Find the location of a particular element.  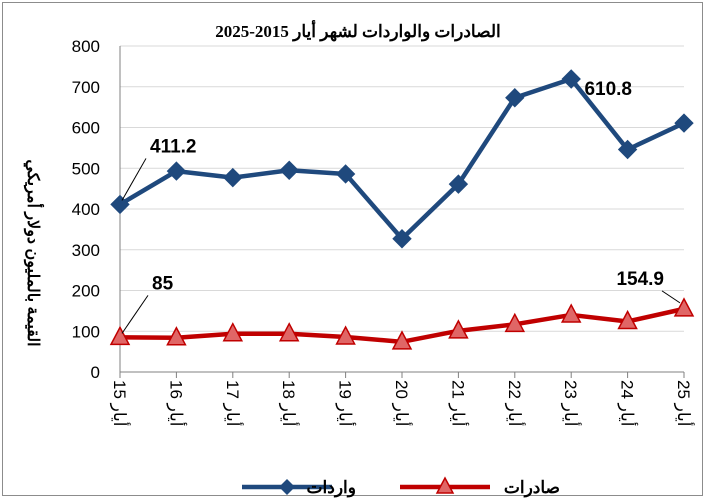

chart-title: الصادرات والواردات لشهر أيار 2015-2025 is located at coordinates (358, 30).